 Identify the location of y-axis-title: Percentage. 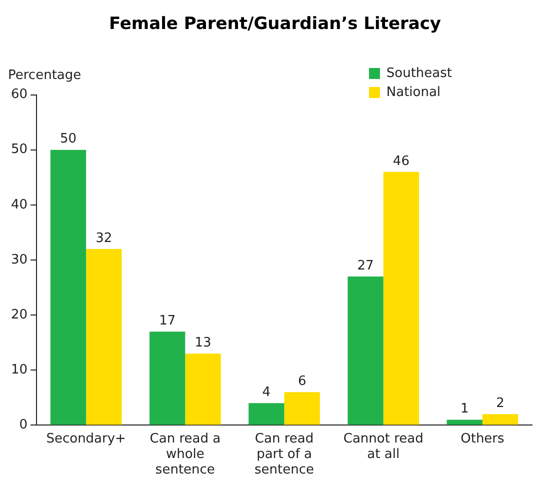
(45, 75).